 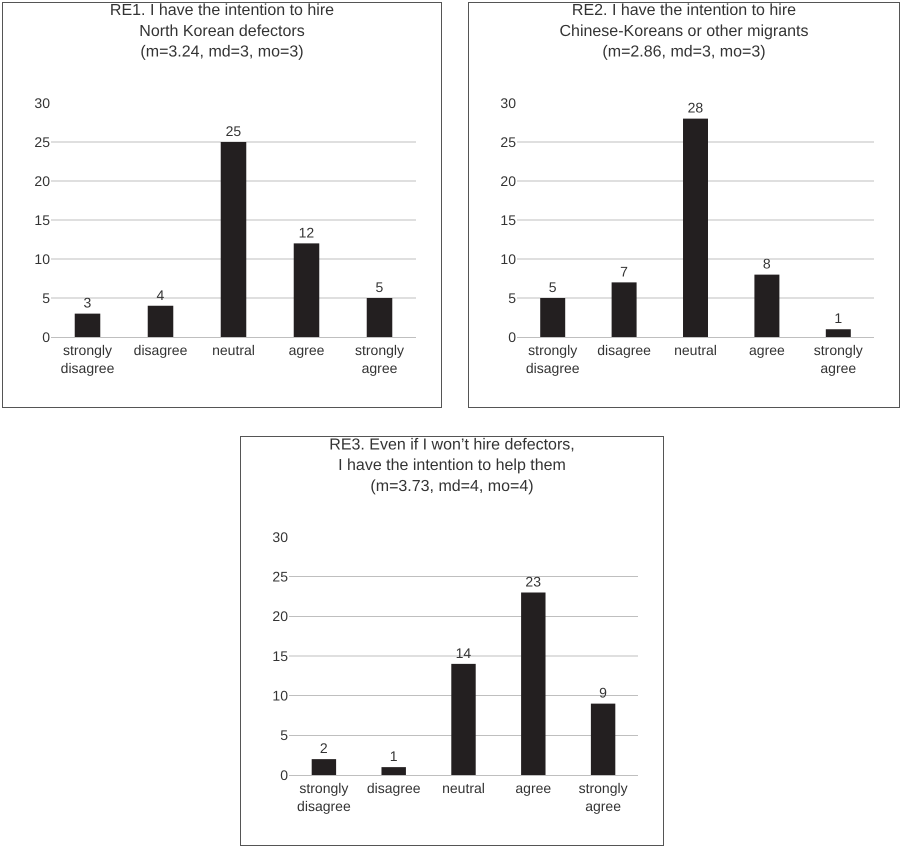 I want to click on data-label: 14, so click(x=464, y=652).